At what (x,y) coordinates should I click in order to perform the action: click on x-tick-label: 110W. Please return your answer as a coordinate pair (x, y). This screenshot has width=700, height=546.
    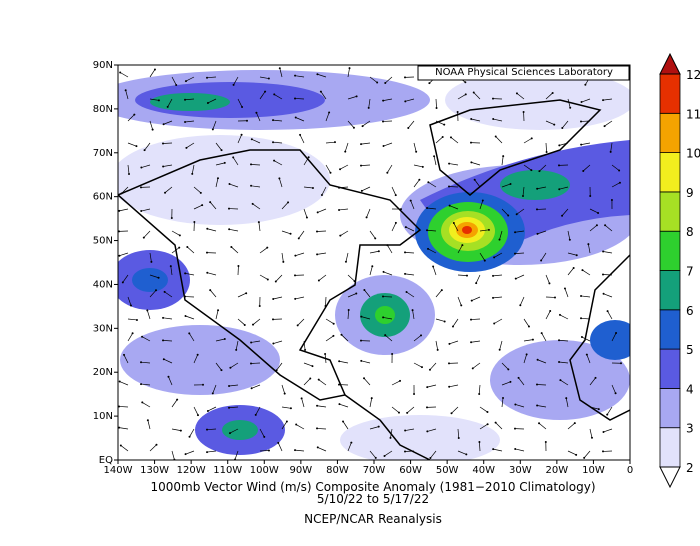
    Looking at the image, I should click on (227, 470).